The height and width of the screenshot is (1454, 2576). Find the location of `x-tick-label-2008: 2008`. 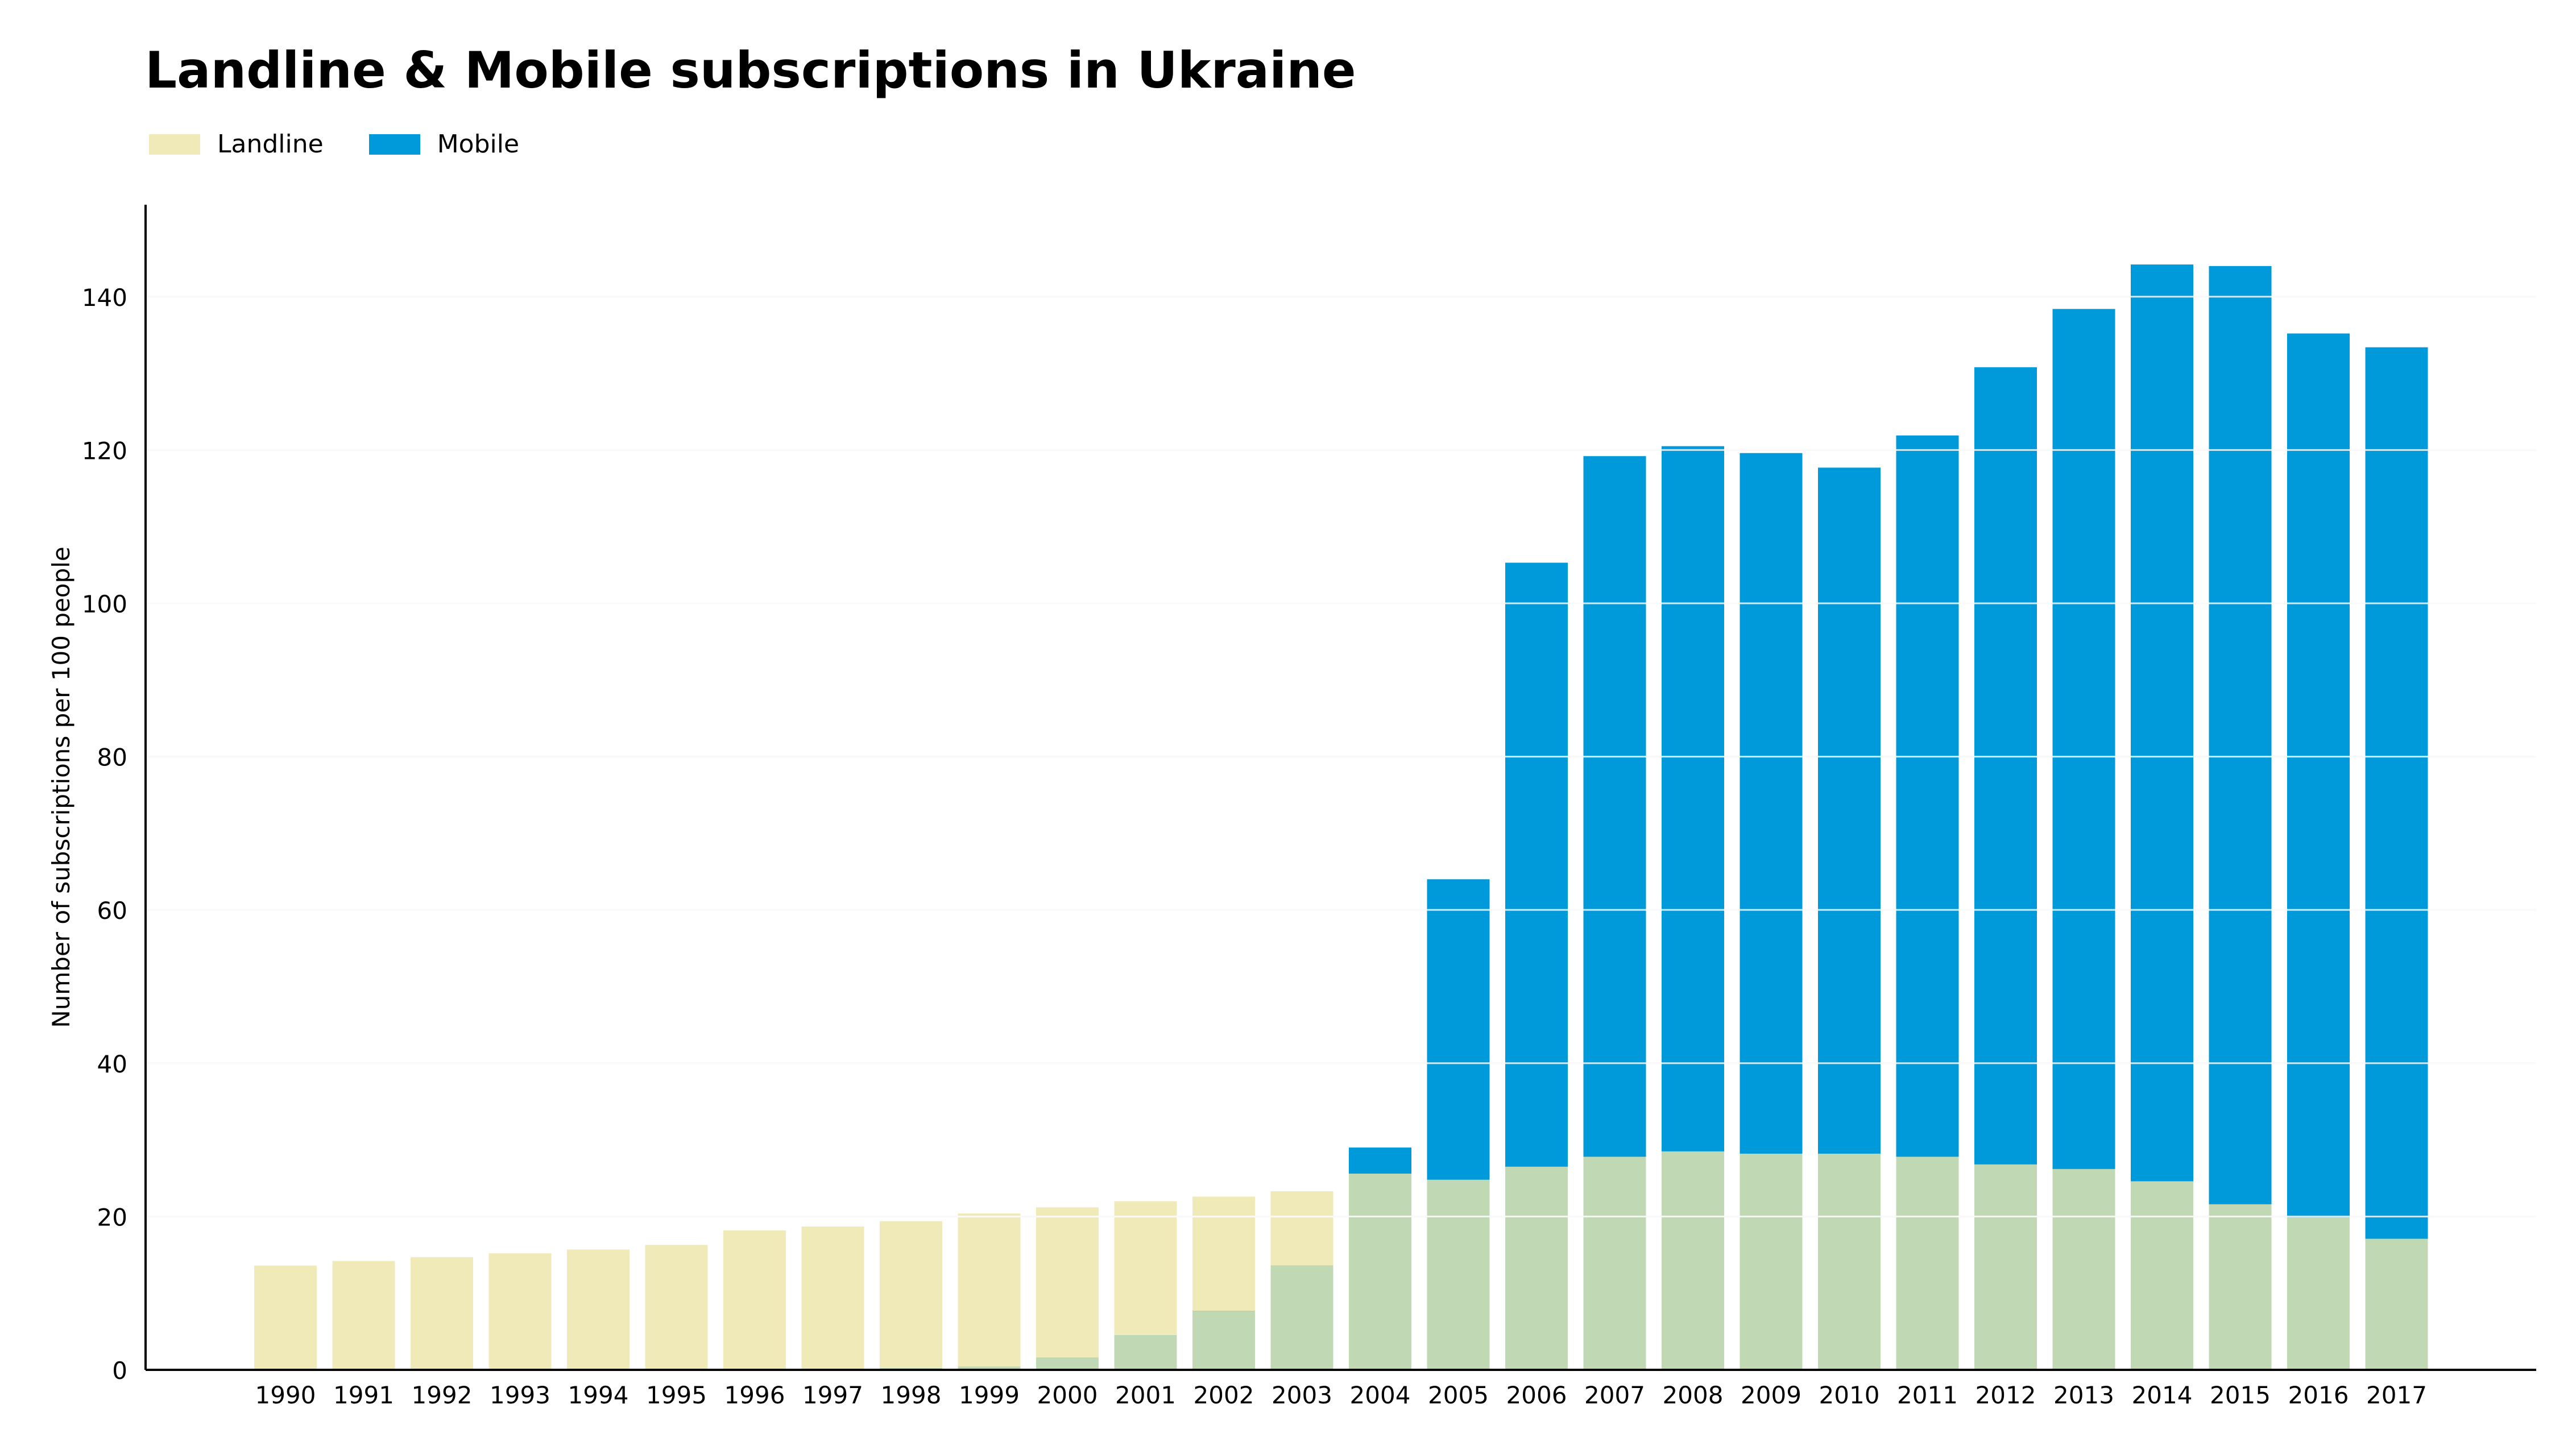

x-tick-label-2008: 2008 is located at coordinates (1693, 1395).